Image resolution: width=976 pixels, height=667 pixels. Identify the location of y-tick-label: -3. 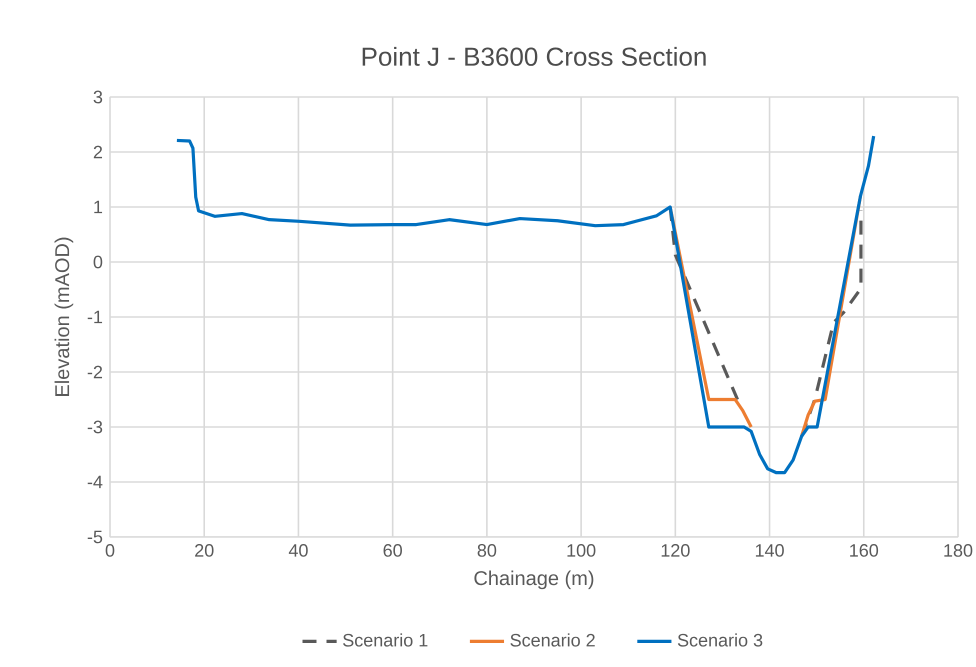
(95, 427).